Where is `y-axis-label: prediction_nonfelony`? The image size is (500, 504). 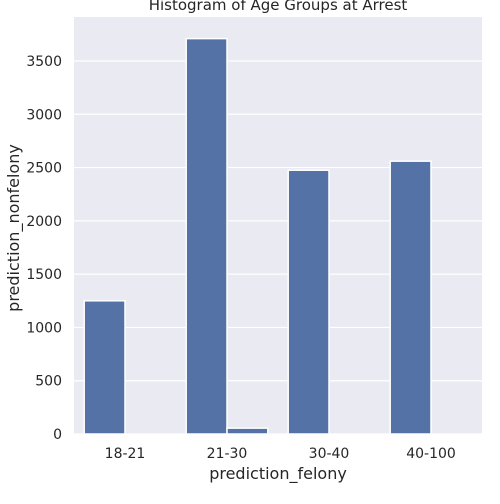
y-axis-label: prediction_nonfelony is located at coordinates (14, 228).